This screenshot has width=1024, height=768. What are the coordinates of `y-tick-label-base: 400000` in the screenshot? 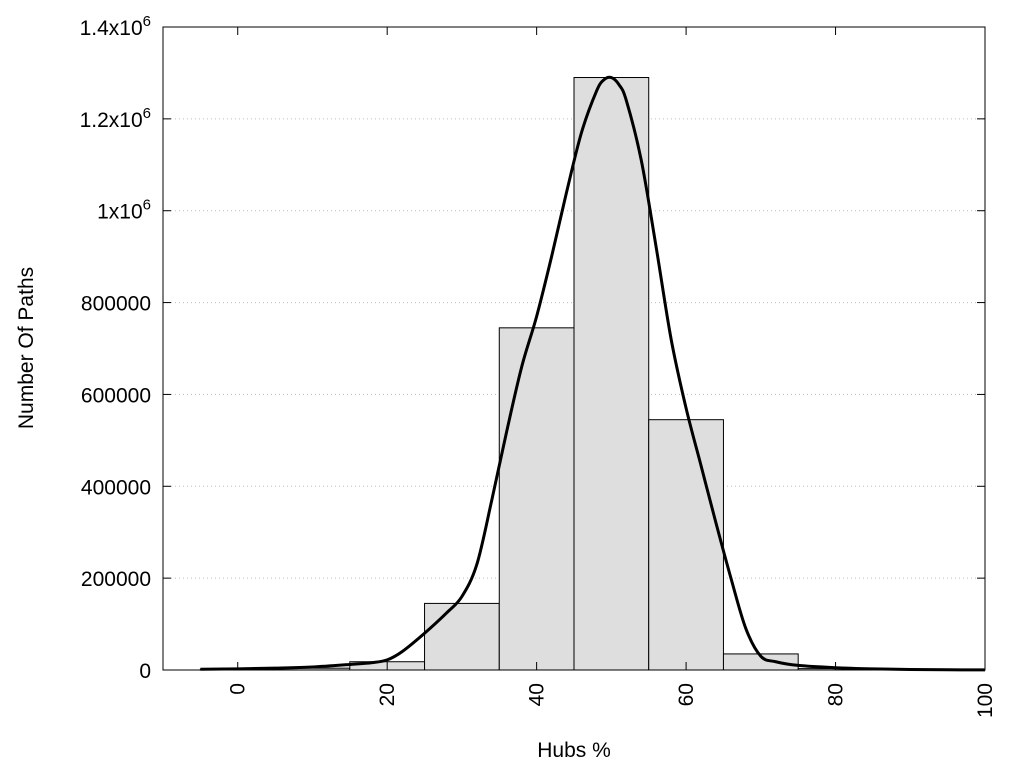 It's located at (116, 487).